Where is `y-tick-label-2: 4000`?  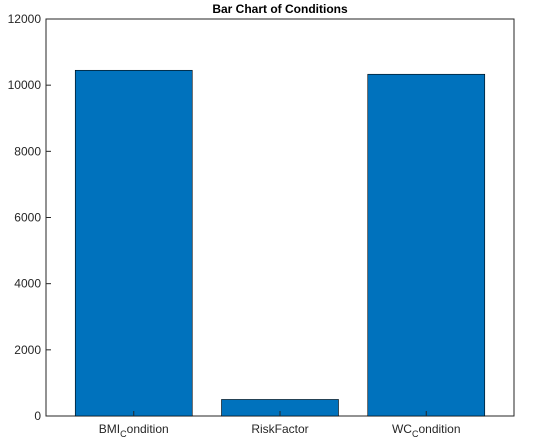 y-tick-label-2: 4000 is located at coordinates (27, 284).